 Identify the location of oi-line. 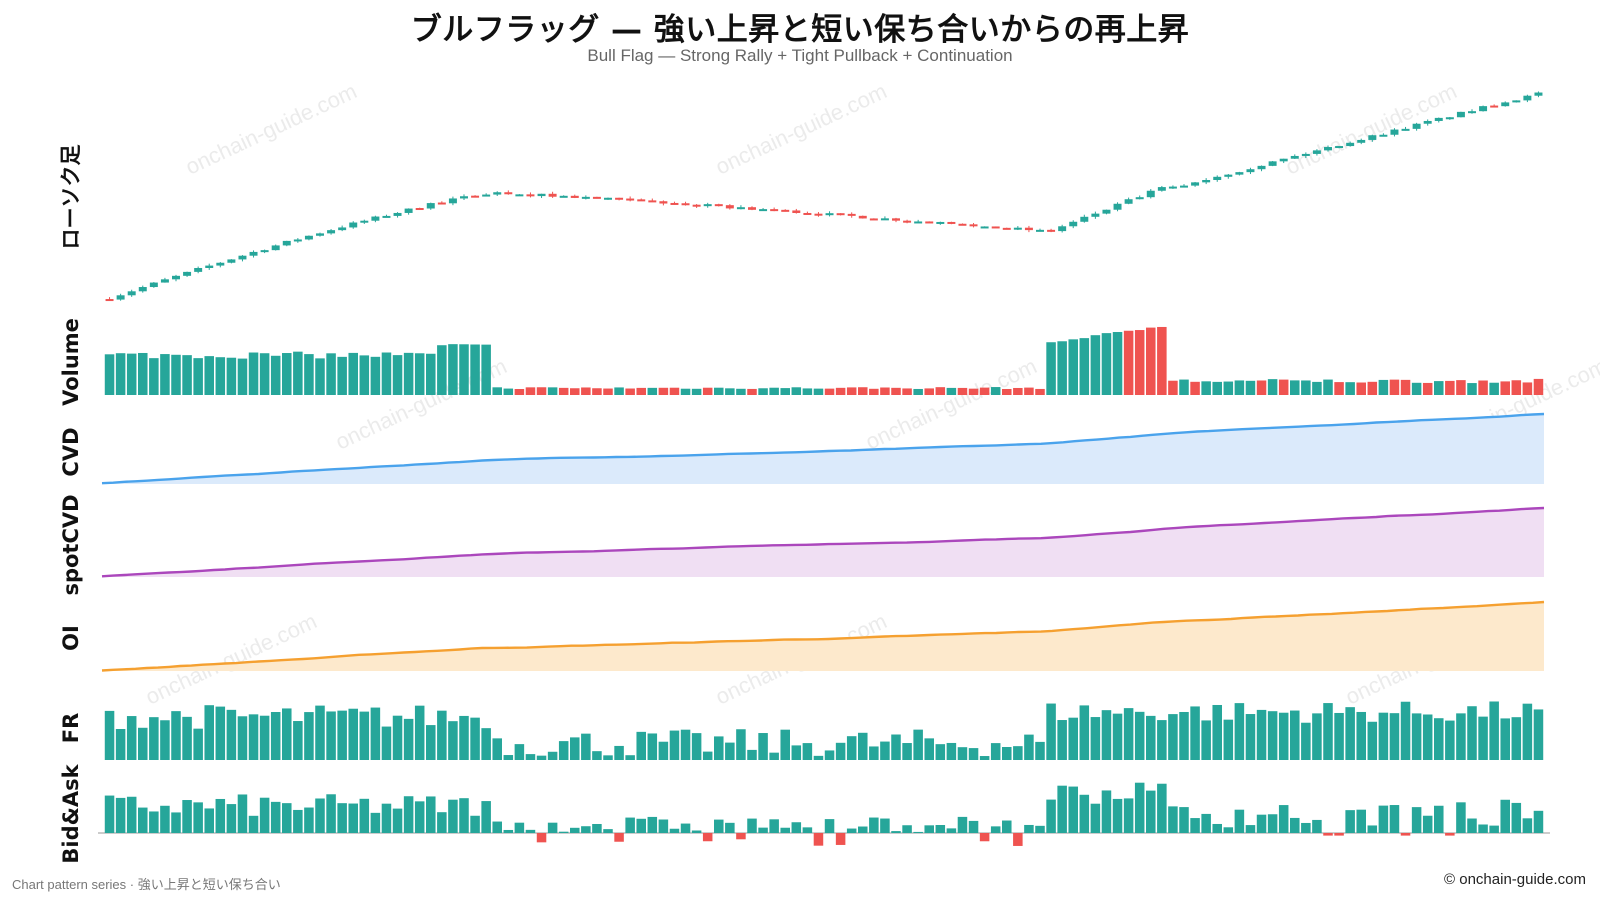
(823, 636).